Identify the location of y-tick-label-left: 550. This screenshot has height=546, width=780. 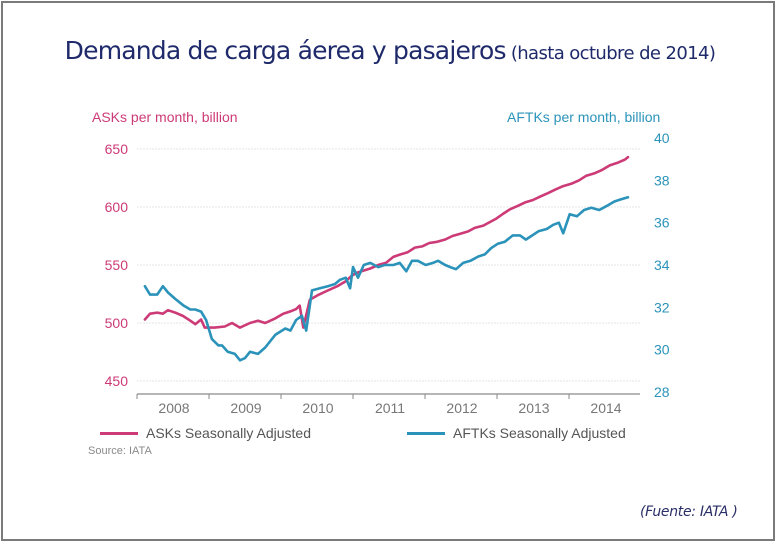
(117, 265).